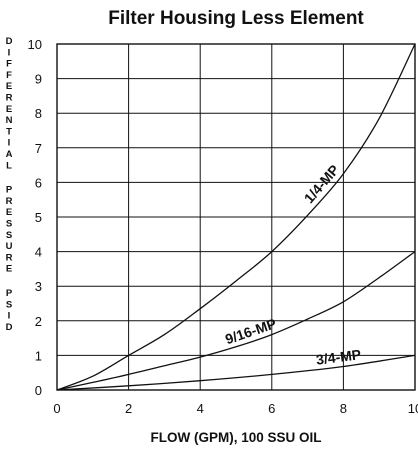  I want to click on x-tick-label: 10, so click(413, 408).